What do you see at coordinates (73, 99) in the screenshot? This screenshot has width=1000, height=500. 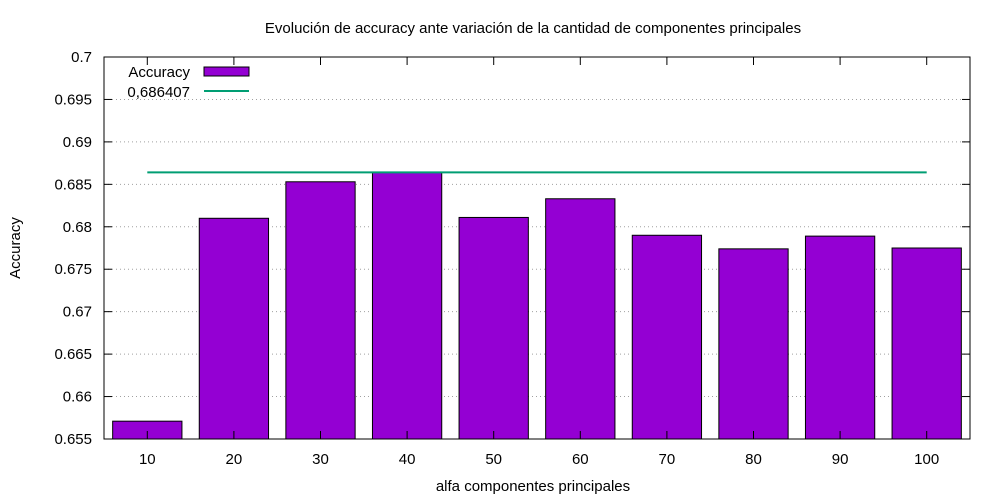 I see `y-tick-label: 0.695` at bounding box center [73, 99].